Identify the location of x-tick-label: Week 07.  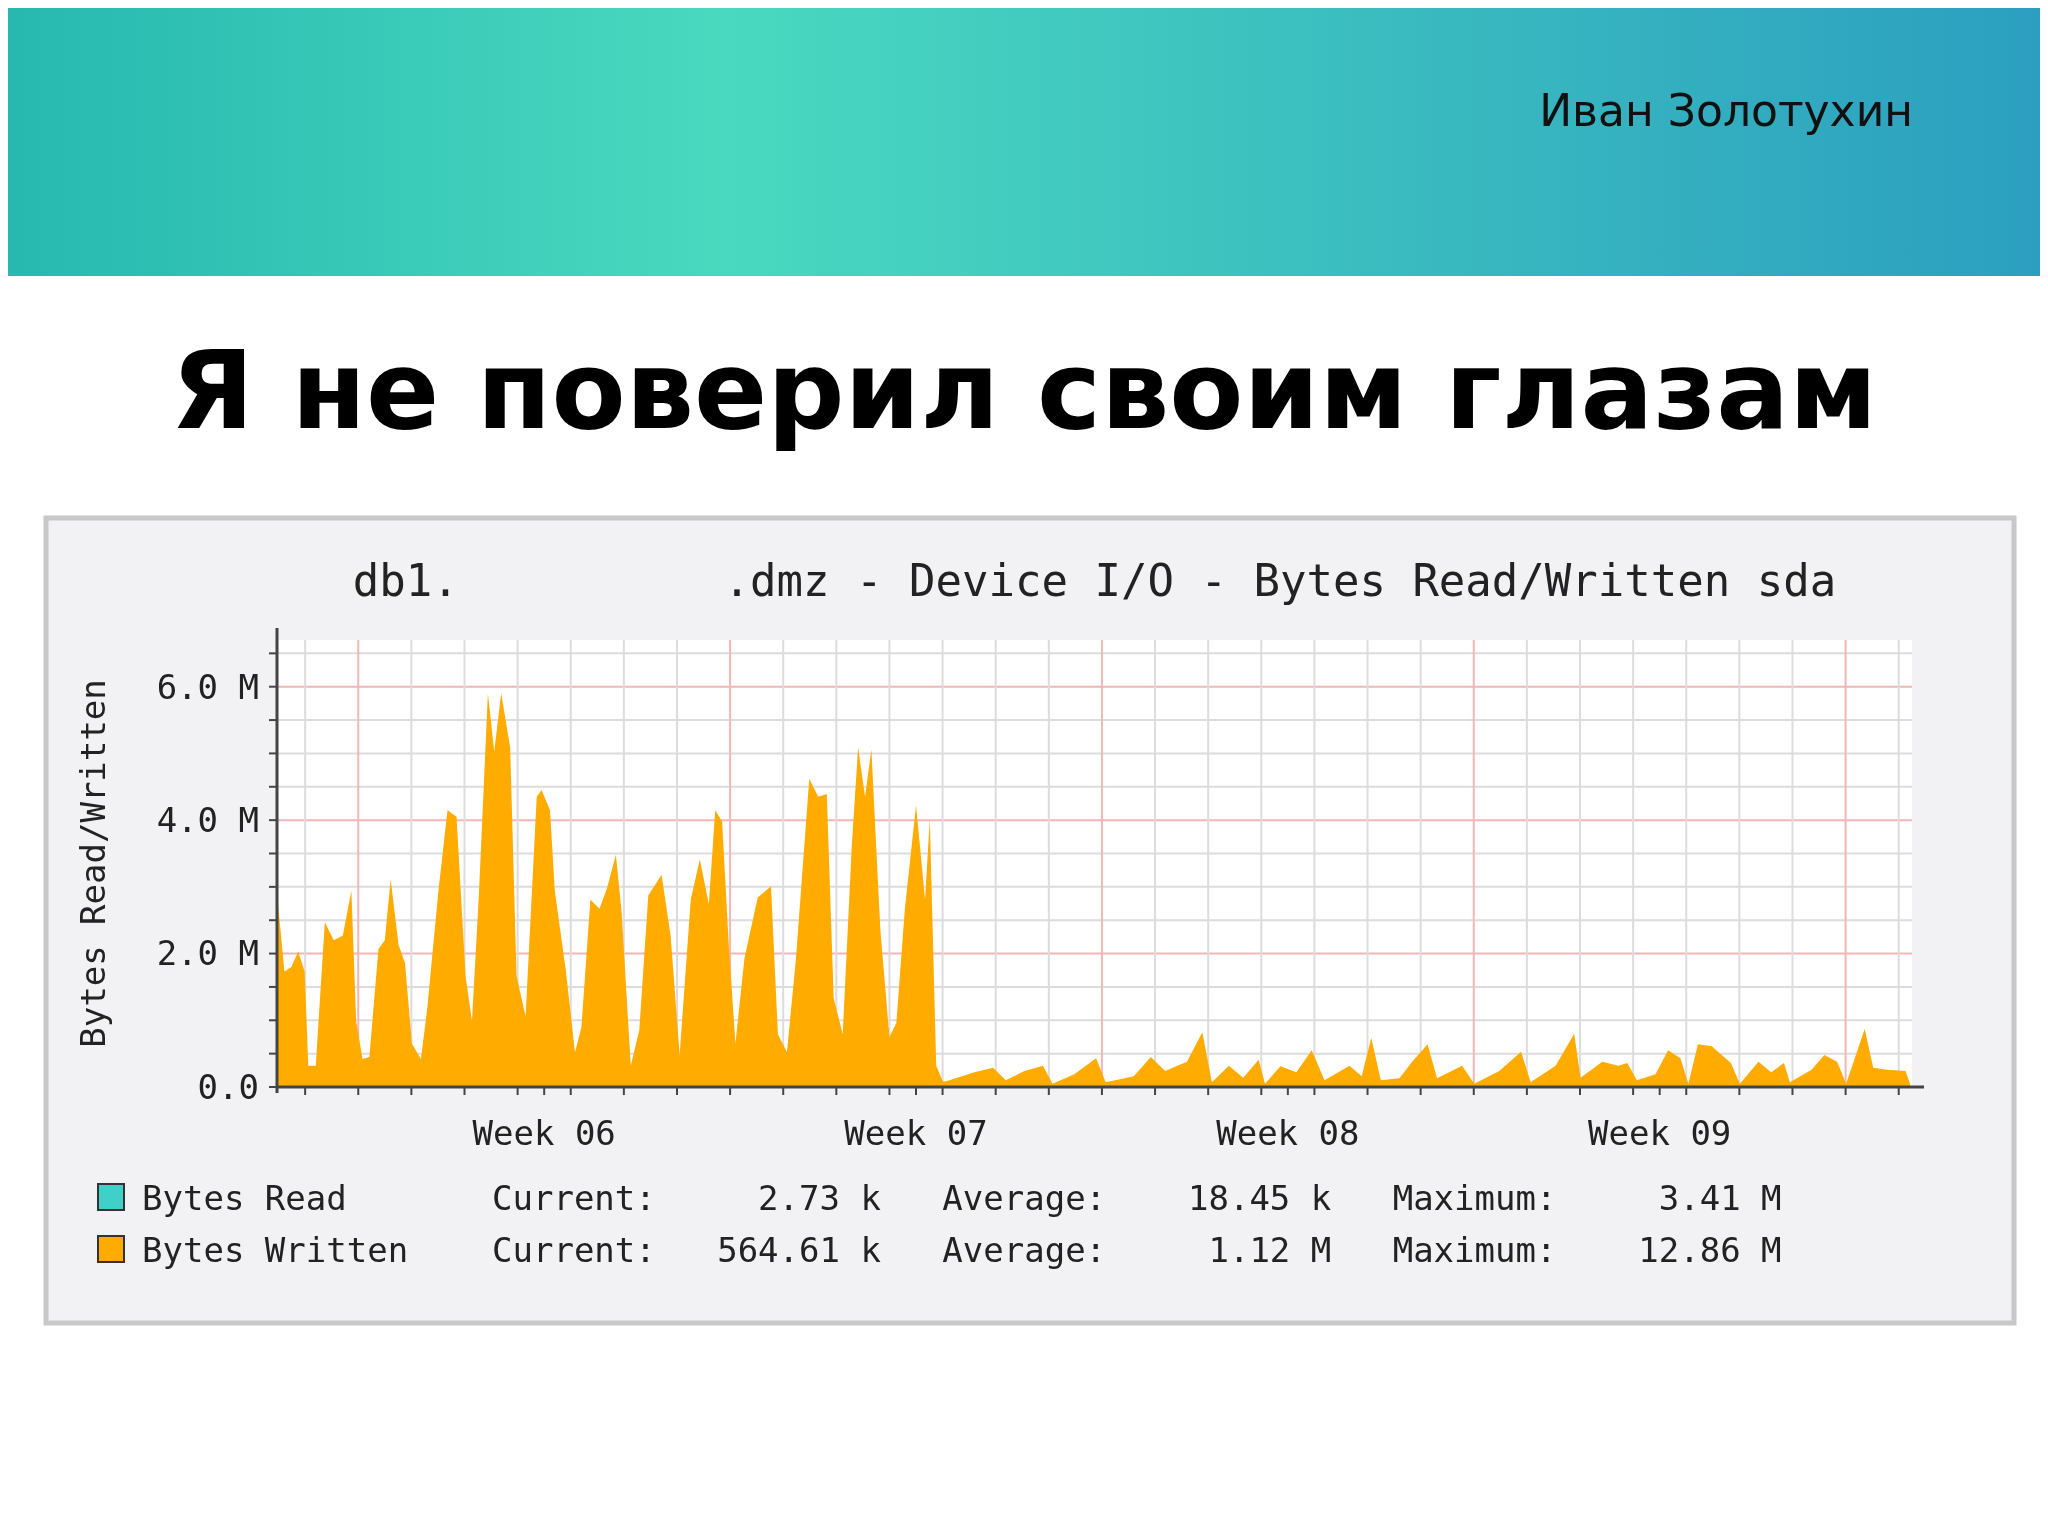
(916, 1133).